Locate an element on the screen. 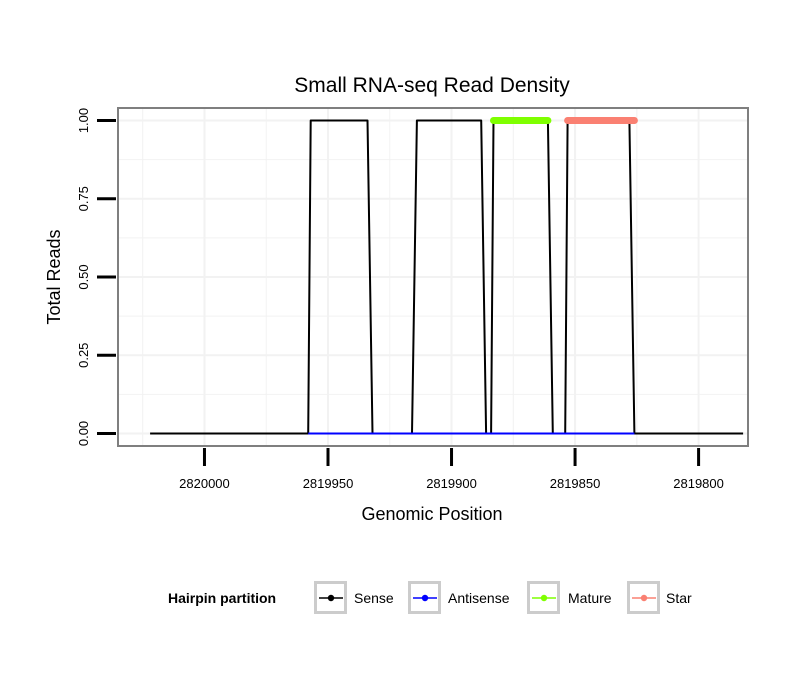  y-tick-label: 1.00 is located at coordinates (83, 120).